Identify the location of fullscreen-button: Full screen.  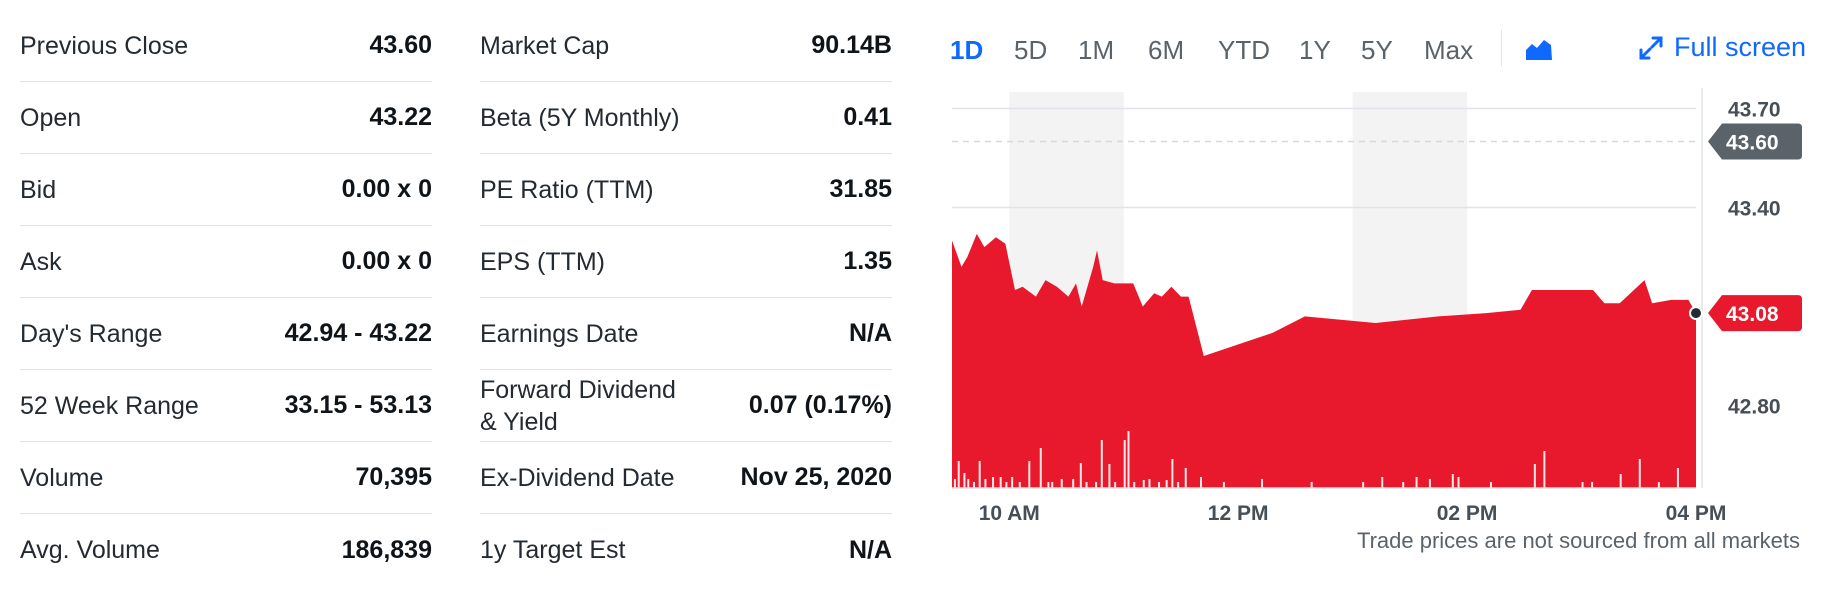
(1722, 47).